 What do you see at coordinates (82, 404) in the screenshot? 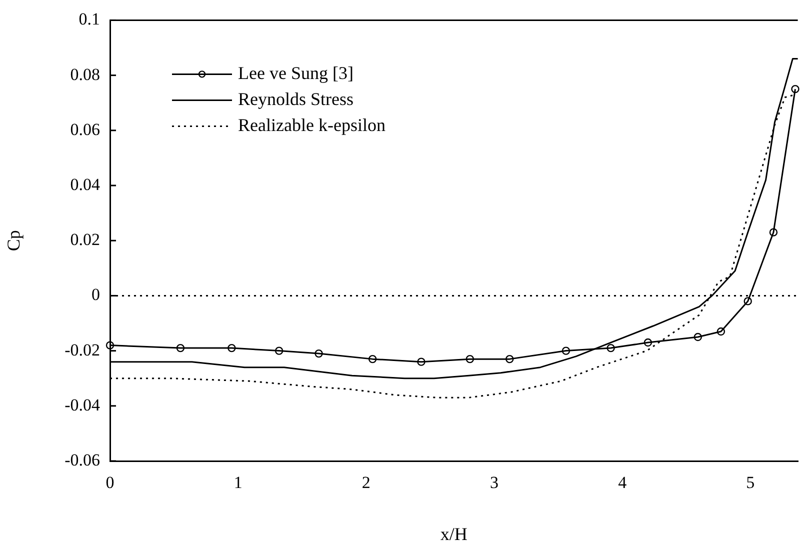
I see `y-tick-label: -0.04` at bounding box center [82, 404].